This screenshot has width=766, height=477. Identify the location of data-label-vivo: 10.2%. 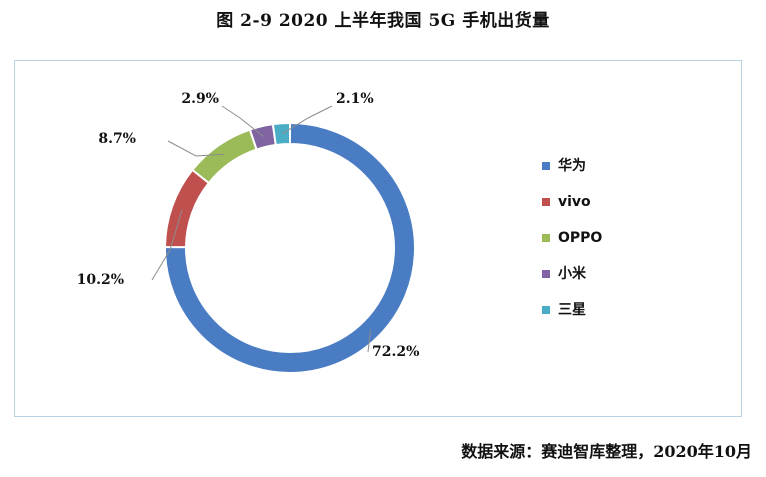
(100, 280).